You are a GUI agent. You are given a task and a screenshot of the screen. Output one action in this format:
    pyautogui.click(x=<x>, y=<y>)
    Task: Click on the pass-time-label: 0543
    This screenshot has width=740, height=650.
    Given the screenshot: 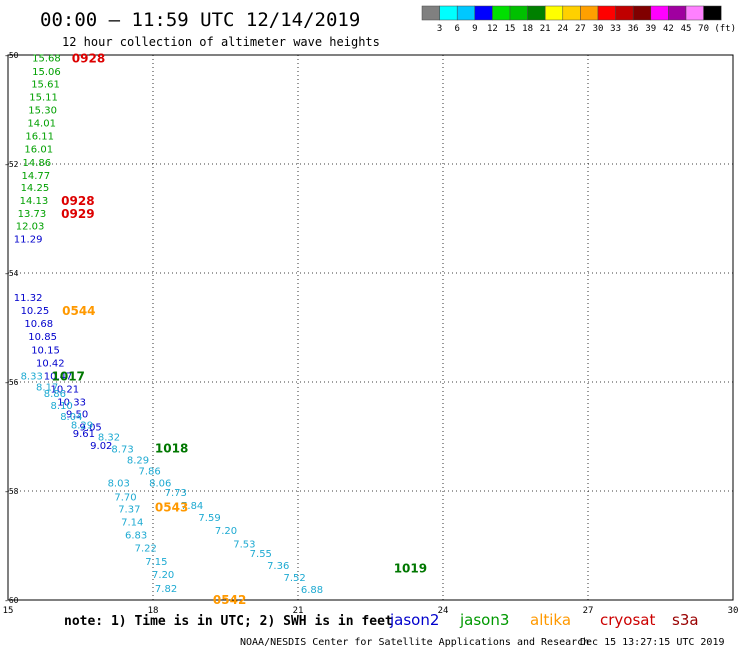 What is the action you would take?
    pyautogui.click(x=171, y=507)
    